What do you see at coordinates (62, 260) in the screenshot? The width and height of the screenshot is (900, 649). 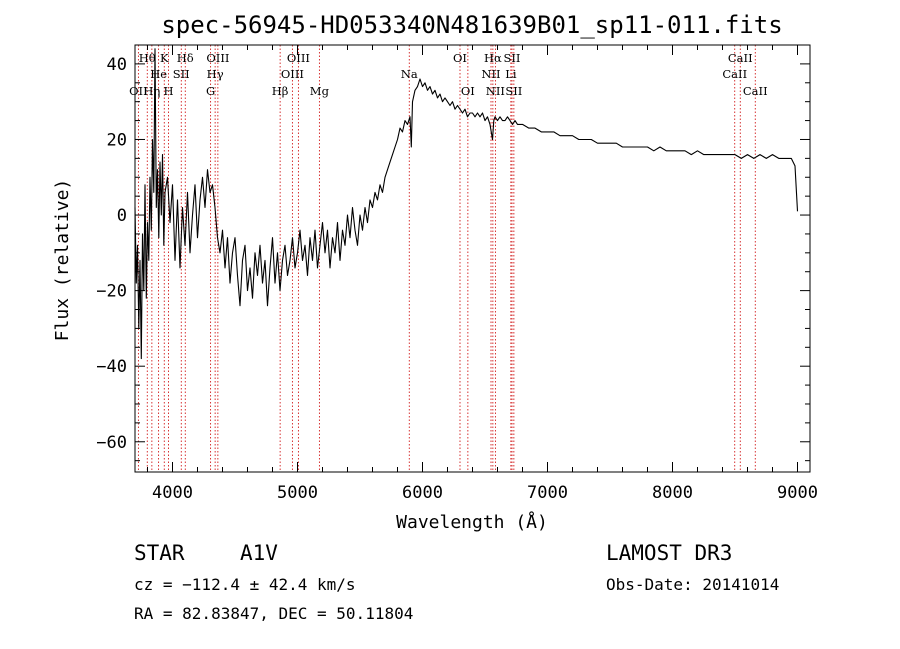 I see `y-axis-title: Flux (relative)` at bounding box center [62, 260].